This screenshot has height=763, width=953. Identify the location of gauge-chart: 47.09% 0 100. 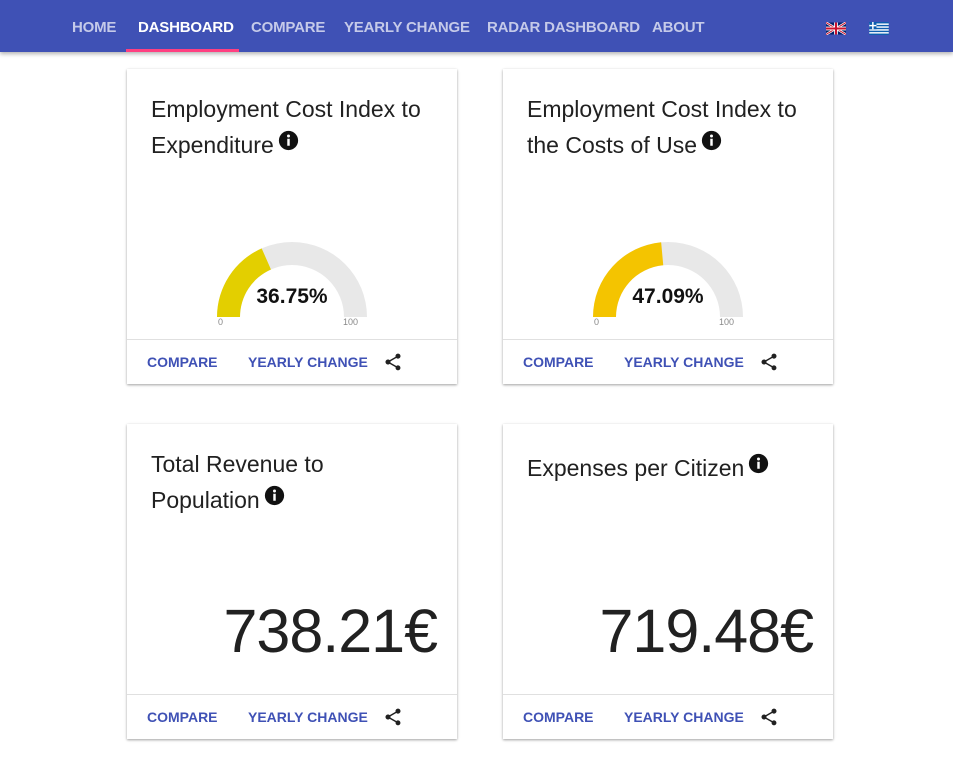
(668, 279).